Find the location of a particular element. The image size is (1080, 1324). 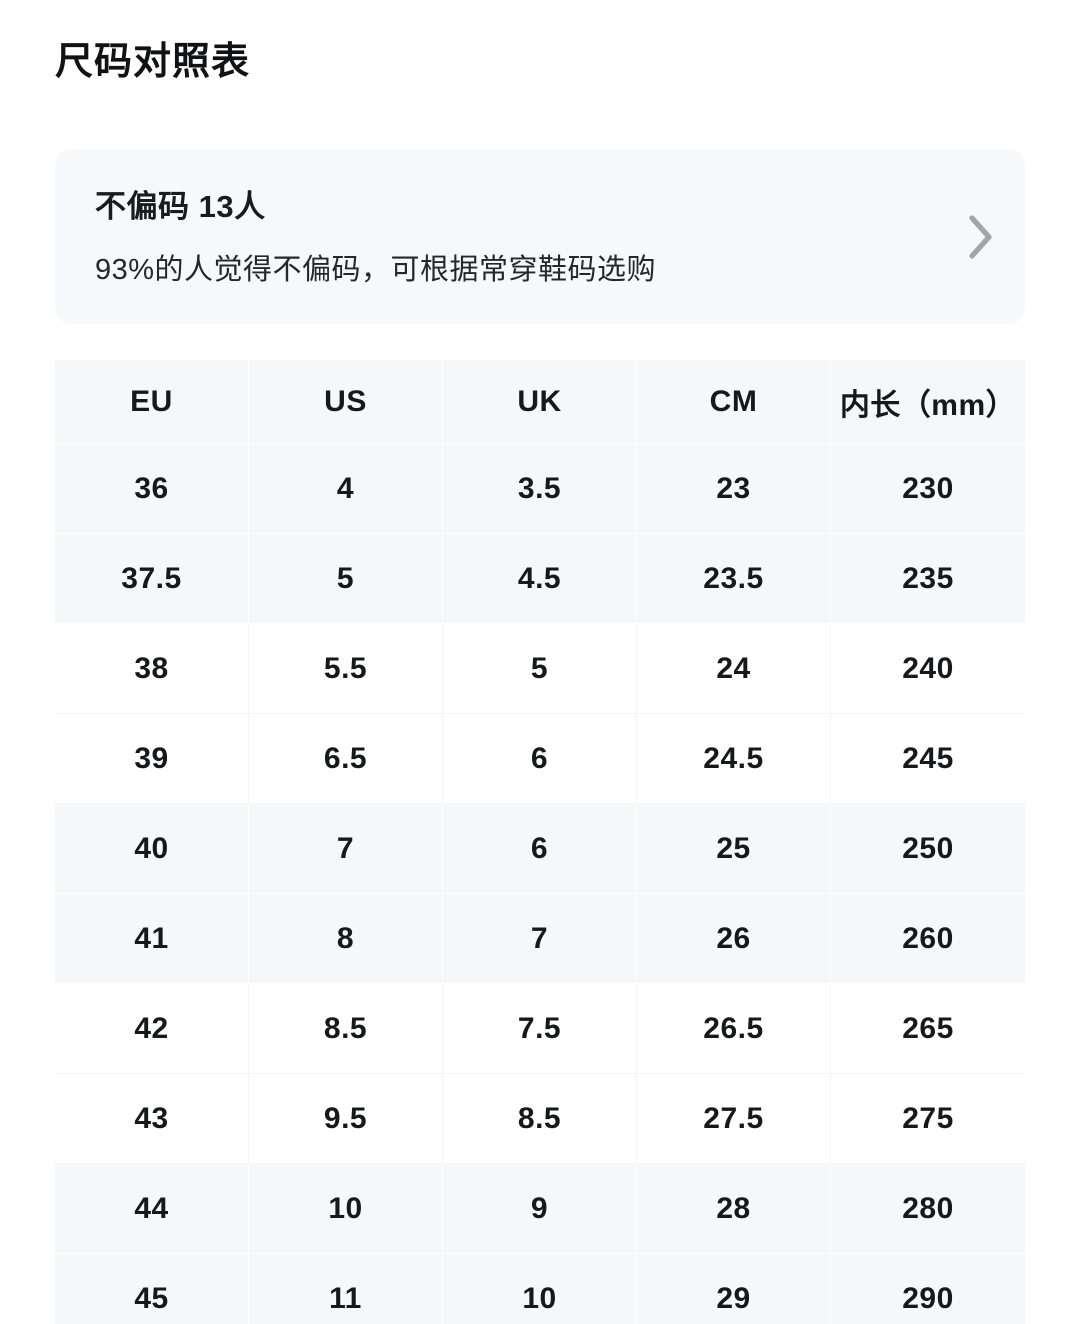

table-row: 43 9.5 8.5 27.5 275 is located at coordinates (540, 1119).